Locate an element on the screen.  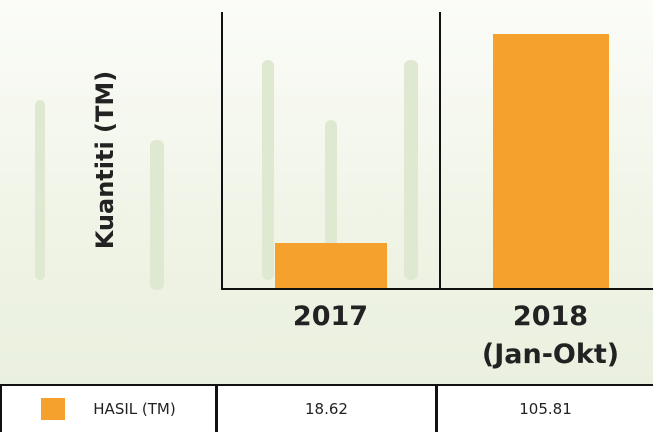
y-axis-label: Kuantiti (TM) is located at coordinates (105, 160).